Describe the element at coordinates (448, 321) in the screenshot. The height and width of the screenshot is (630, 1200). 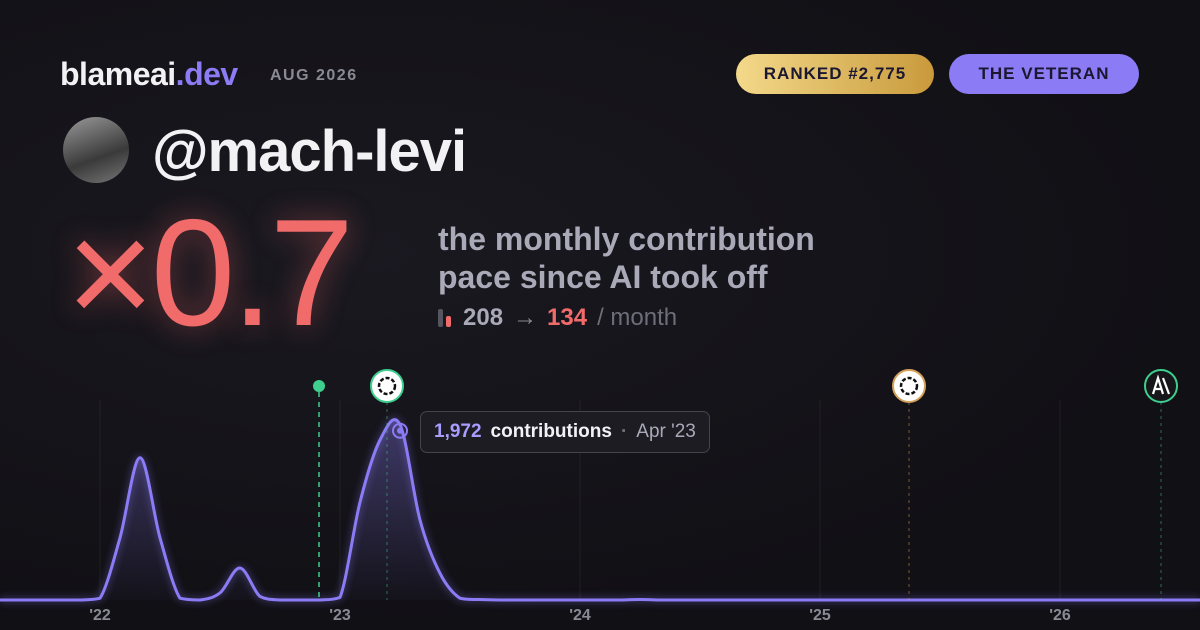
I see `bar-after` at that location.